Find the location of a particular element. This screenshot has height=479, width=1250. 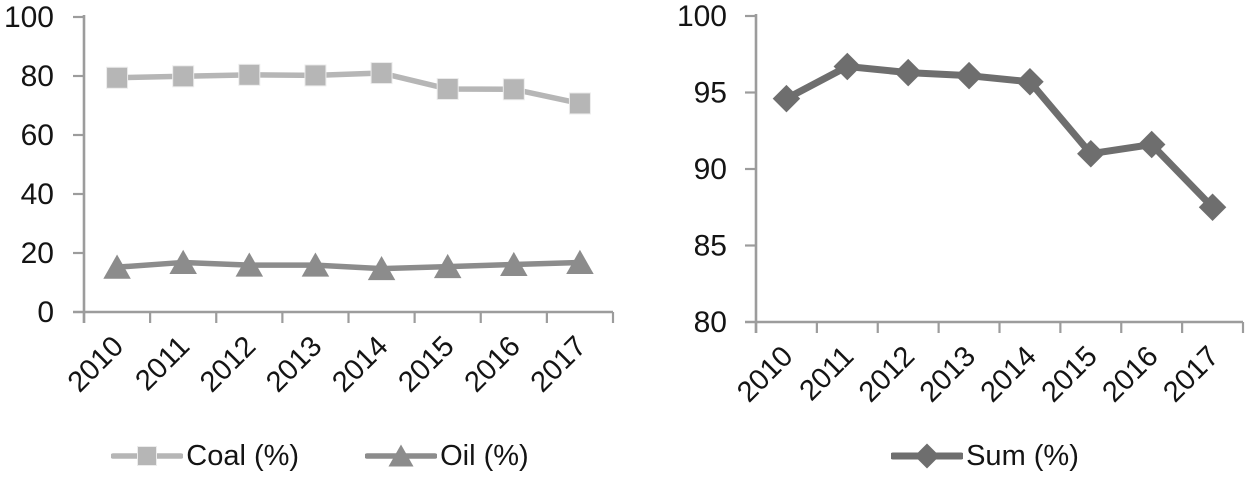

sum-series-swatch-icon is located at coordinates (927, 456).